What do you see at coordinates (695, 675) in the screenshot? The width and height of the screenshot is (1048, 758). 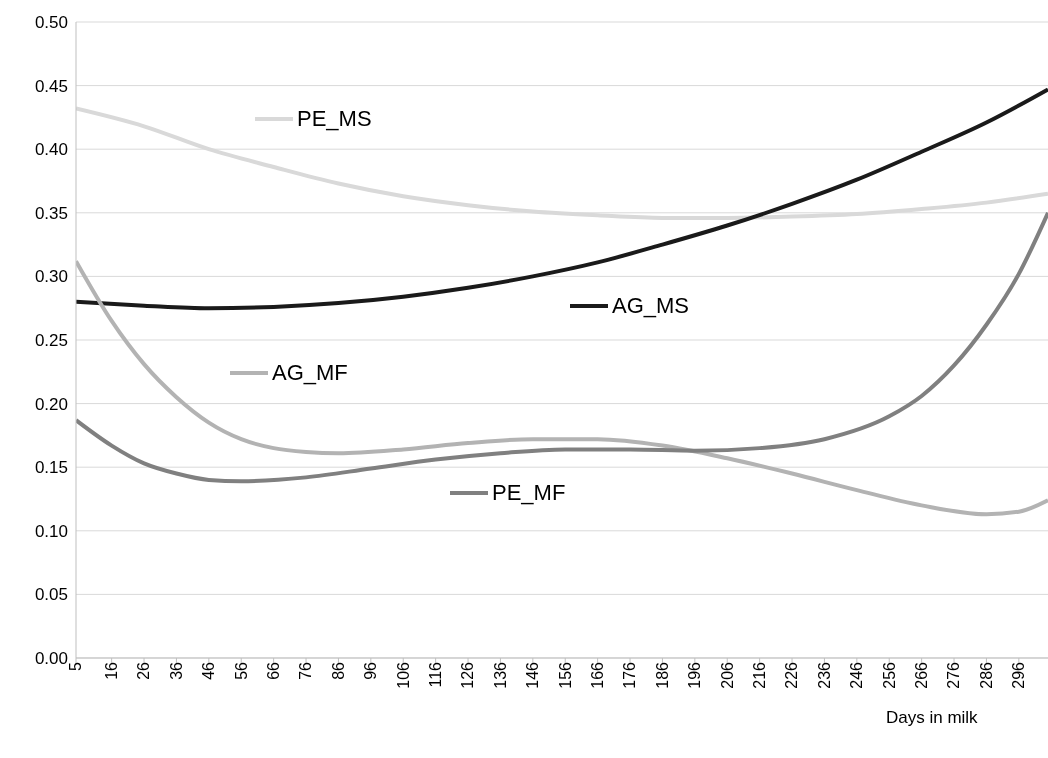 I see `x-tick-label: 196` at bounding box center [695, 675].